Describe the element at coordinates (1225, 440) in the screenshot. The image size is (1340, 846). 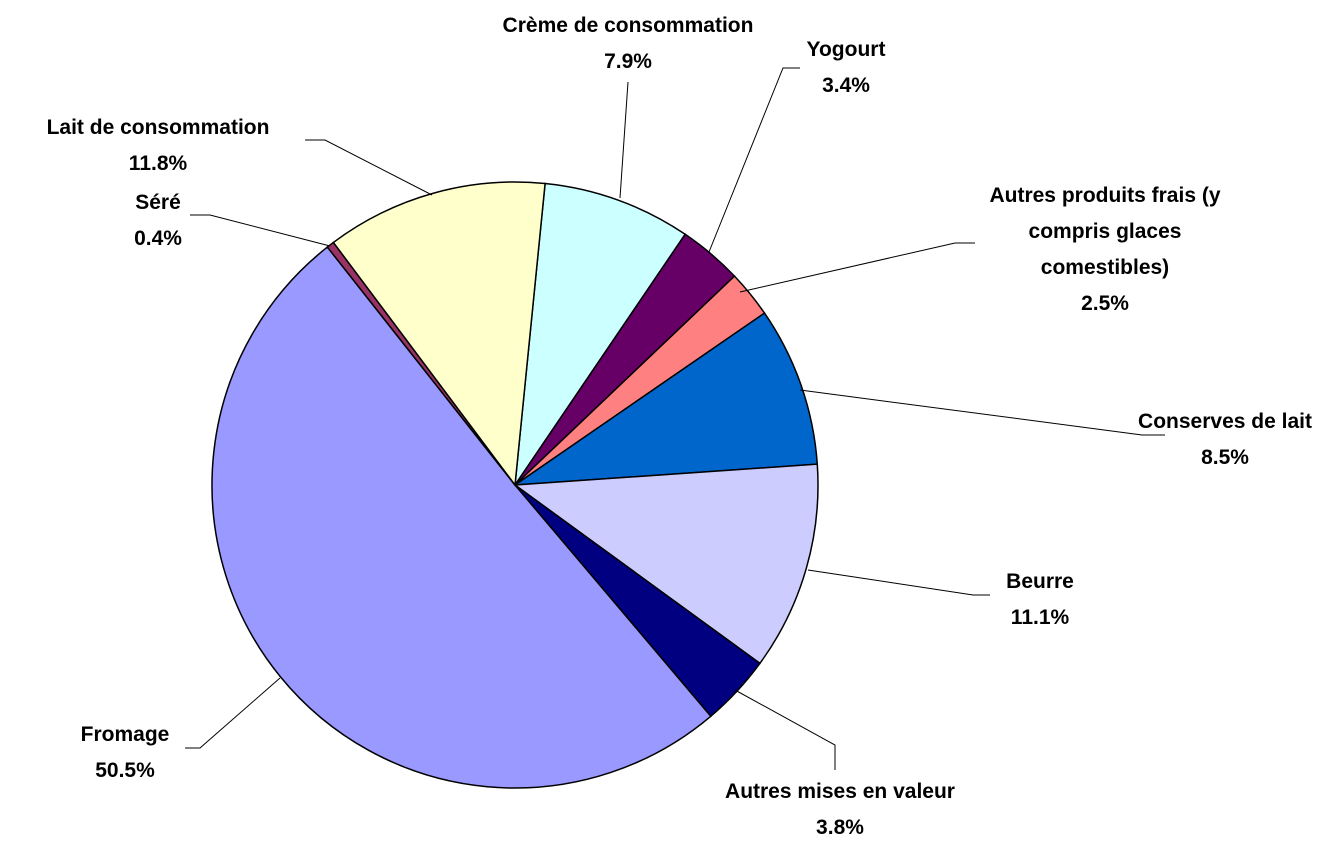
I see `slice-label: Conserves de lait 8.5%` at that location.